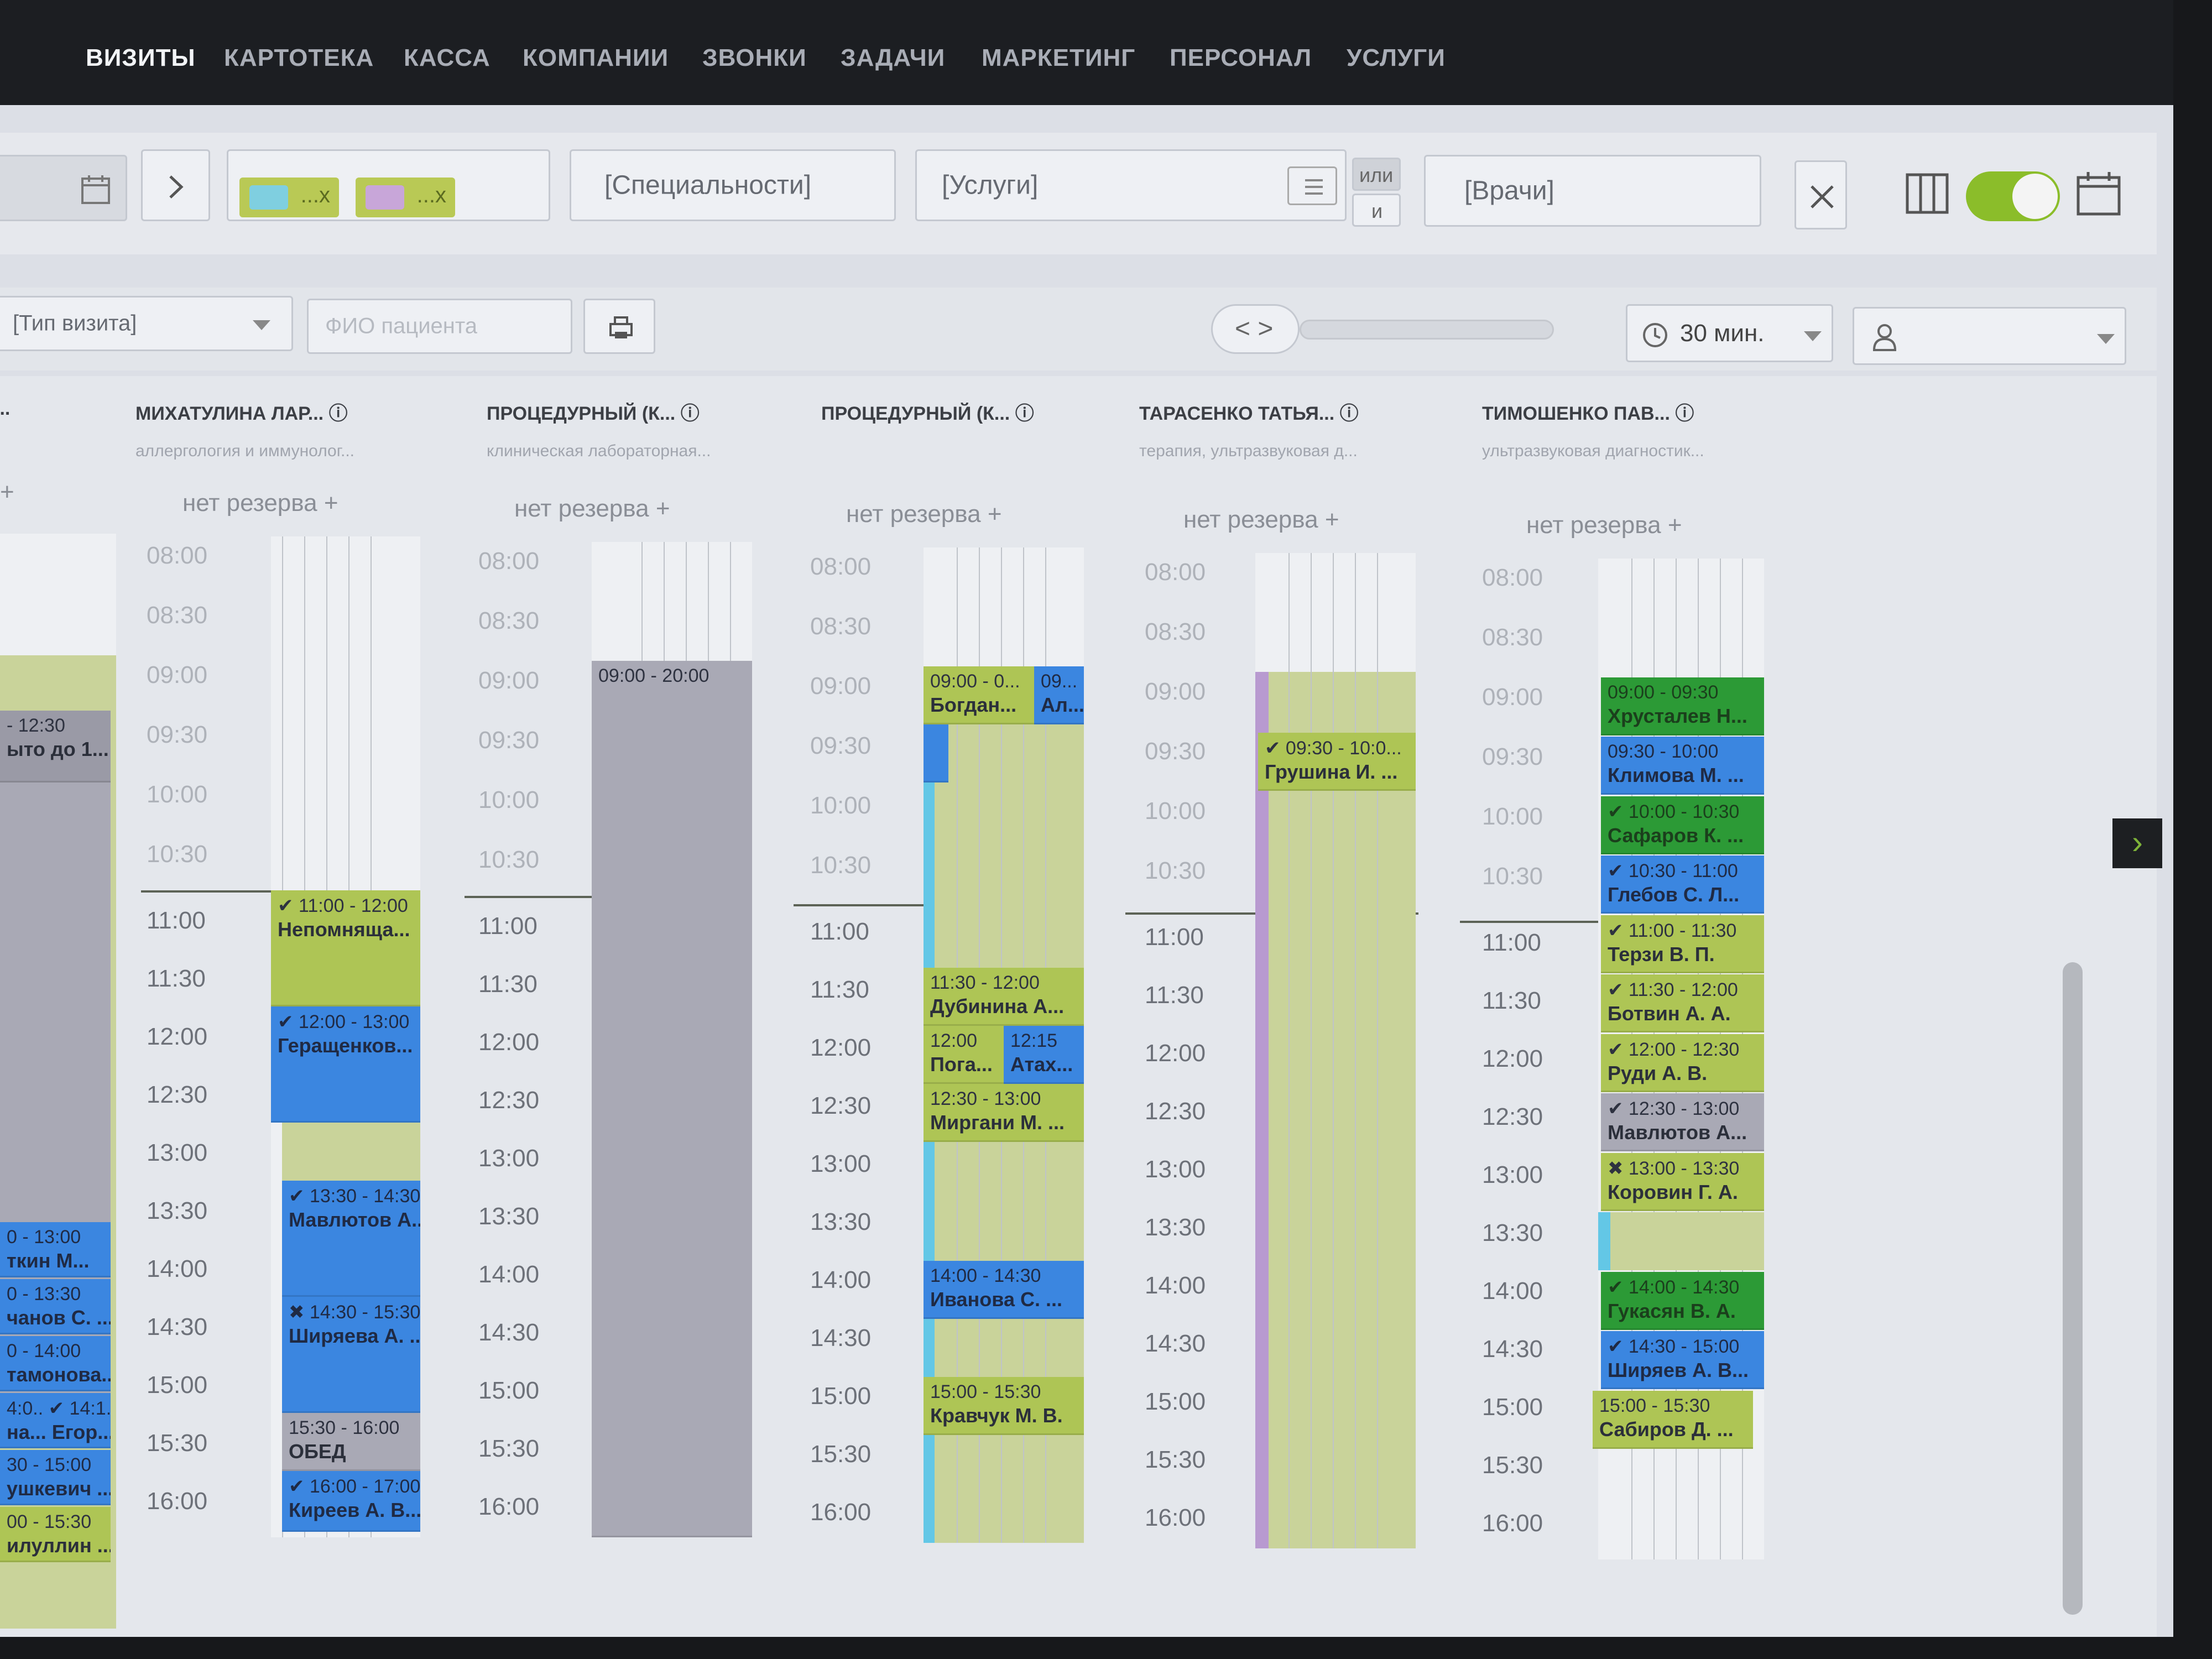 The height and width of the screenshot is (1659, 2212). Describe the element at coordinates (406, 198) in the screenshot. I see `color-chip-purple: ...x` at that location.